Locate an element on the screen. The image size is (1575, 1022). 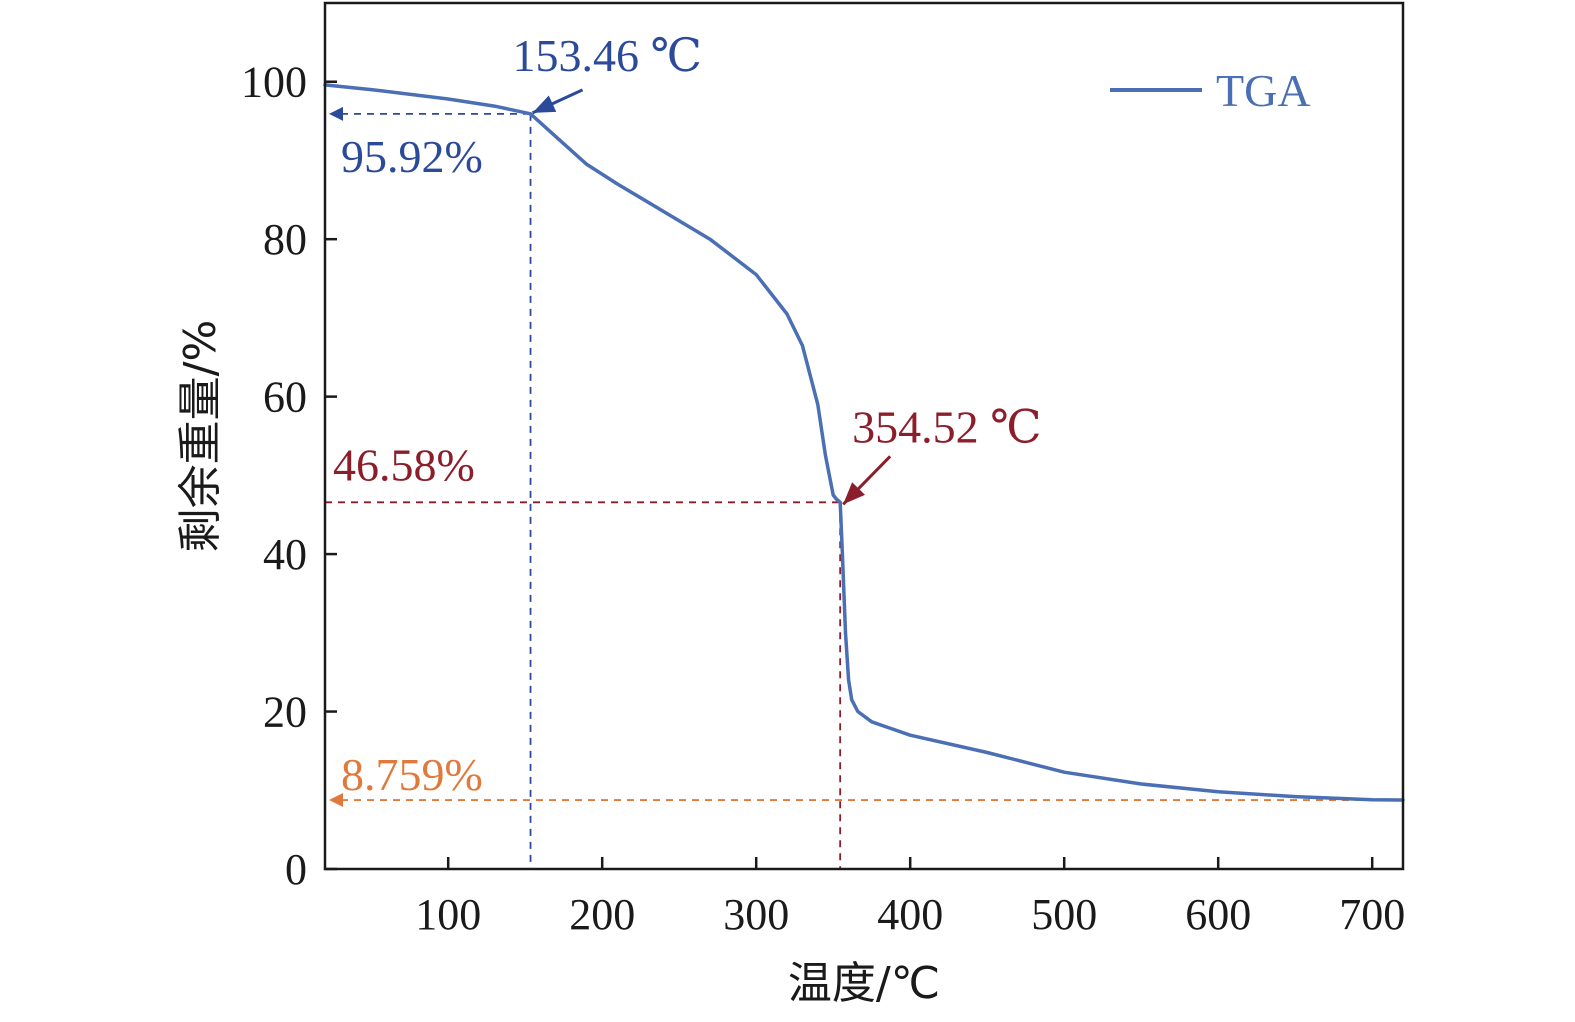
annotation-residual-orange: 8.759% is located at coordinates (412, 774).